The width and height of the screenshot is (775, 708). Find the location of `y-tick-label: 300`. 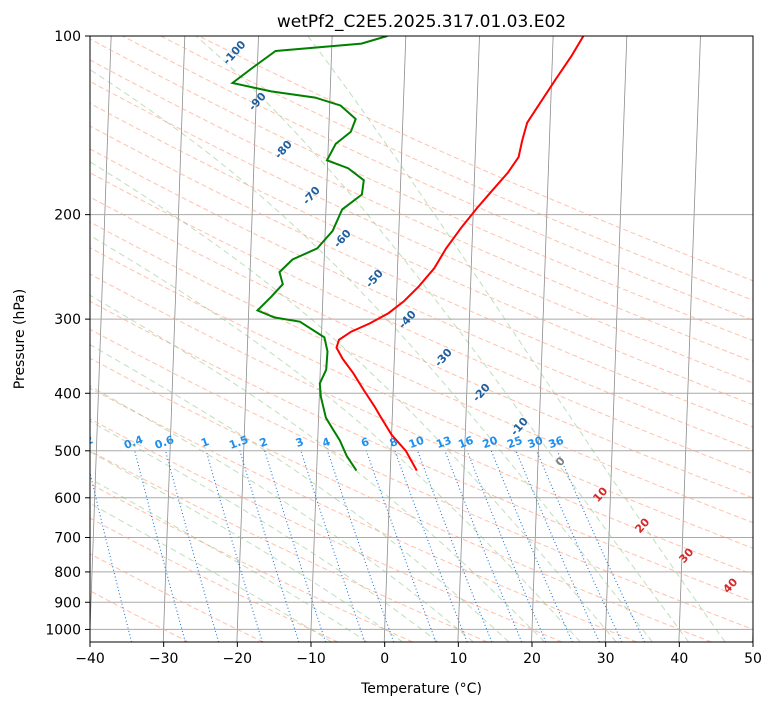

y-tick-label: 300 is located at coordinates (67, 320).